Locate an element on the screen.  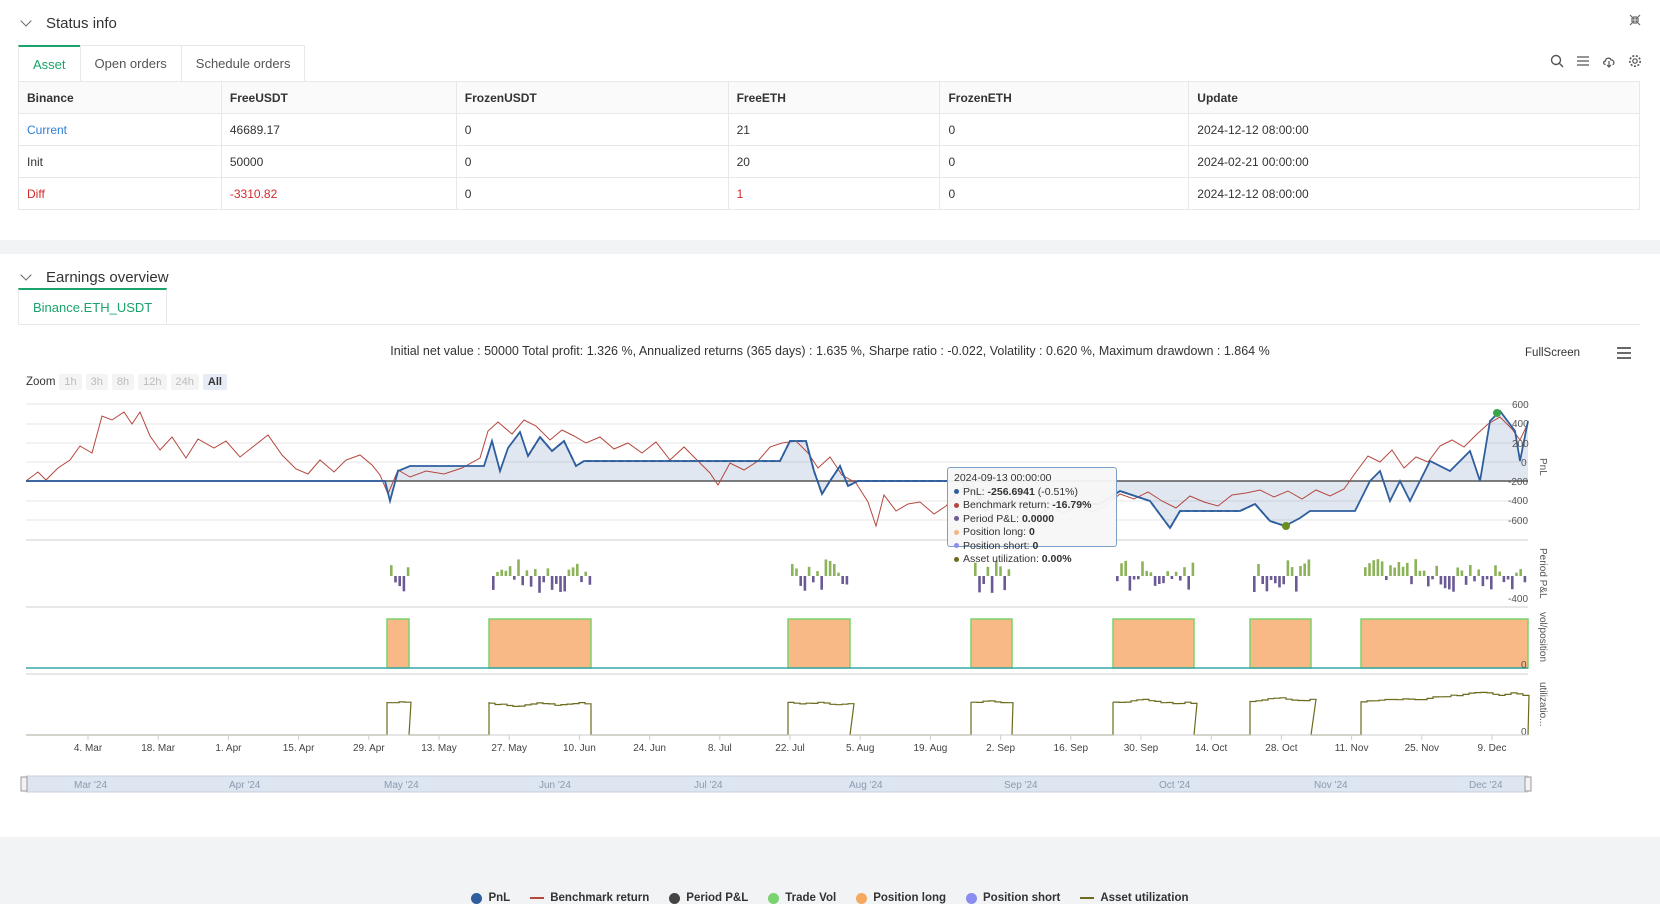
table-cell: 1 is located at coordinates (834, 193).